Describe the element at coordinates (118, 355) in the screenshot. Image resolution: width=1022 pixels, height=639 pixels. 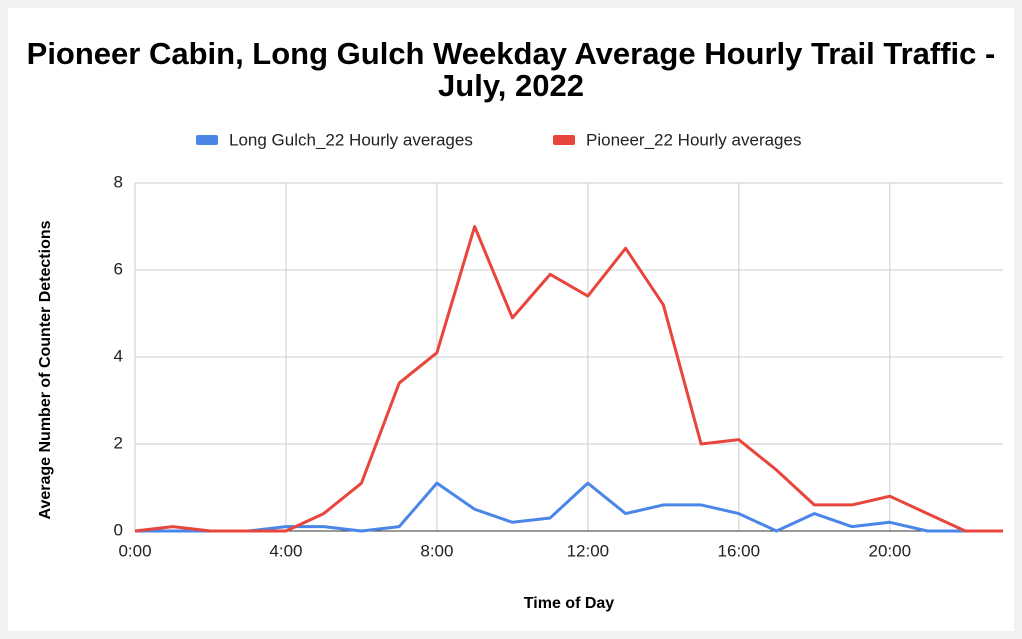
I see `y-tick-label: 4` at that location.